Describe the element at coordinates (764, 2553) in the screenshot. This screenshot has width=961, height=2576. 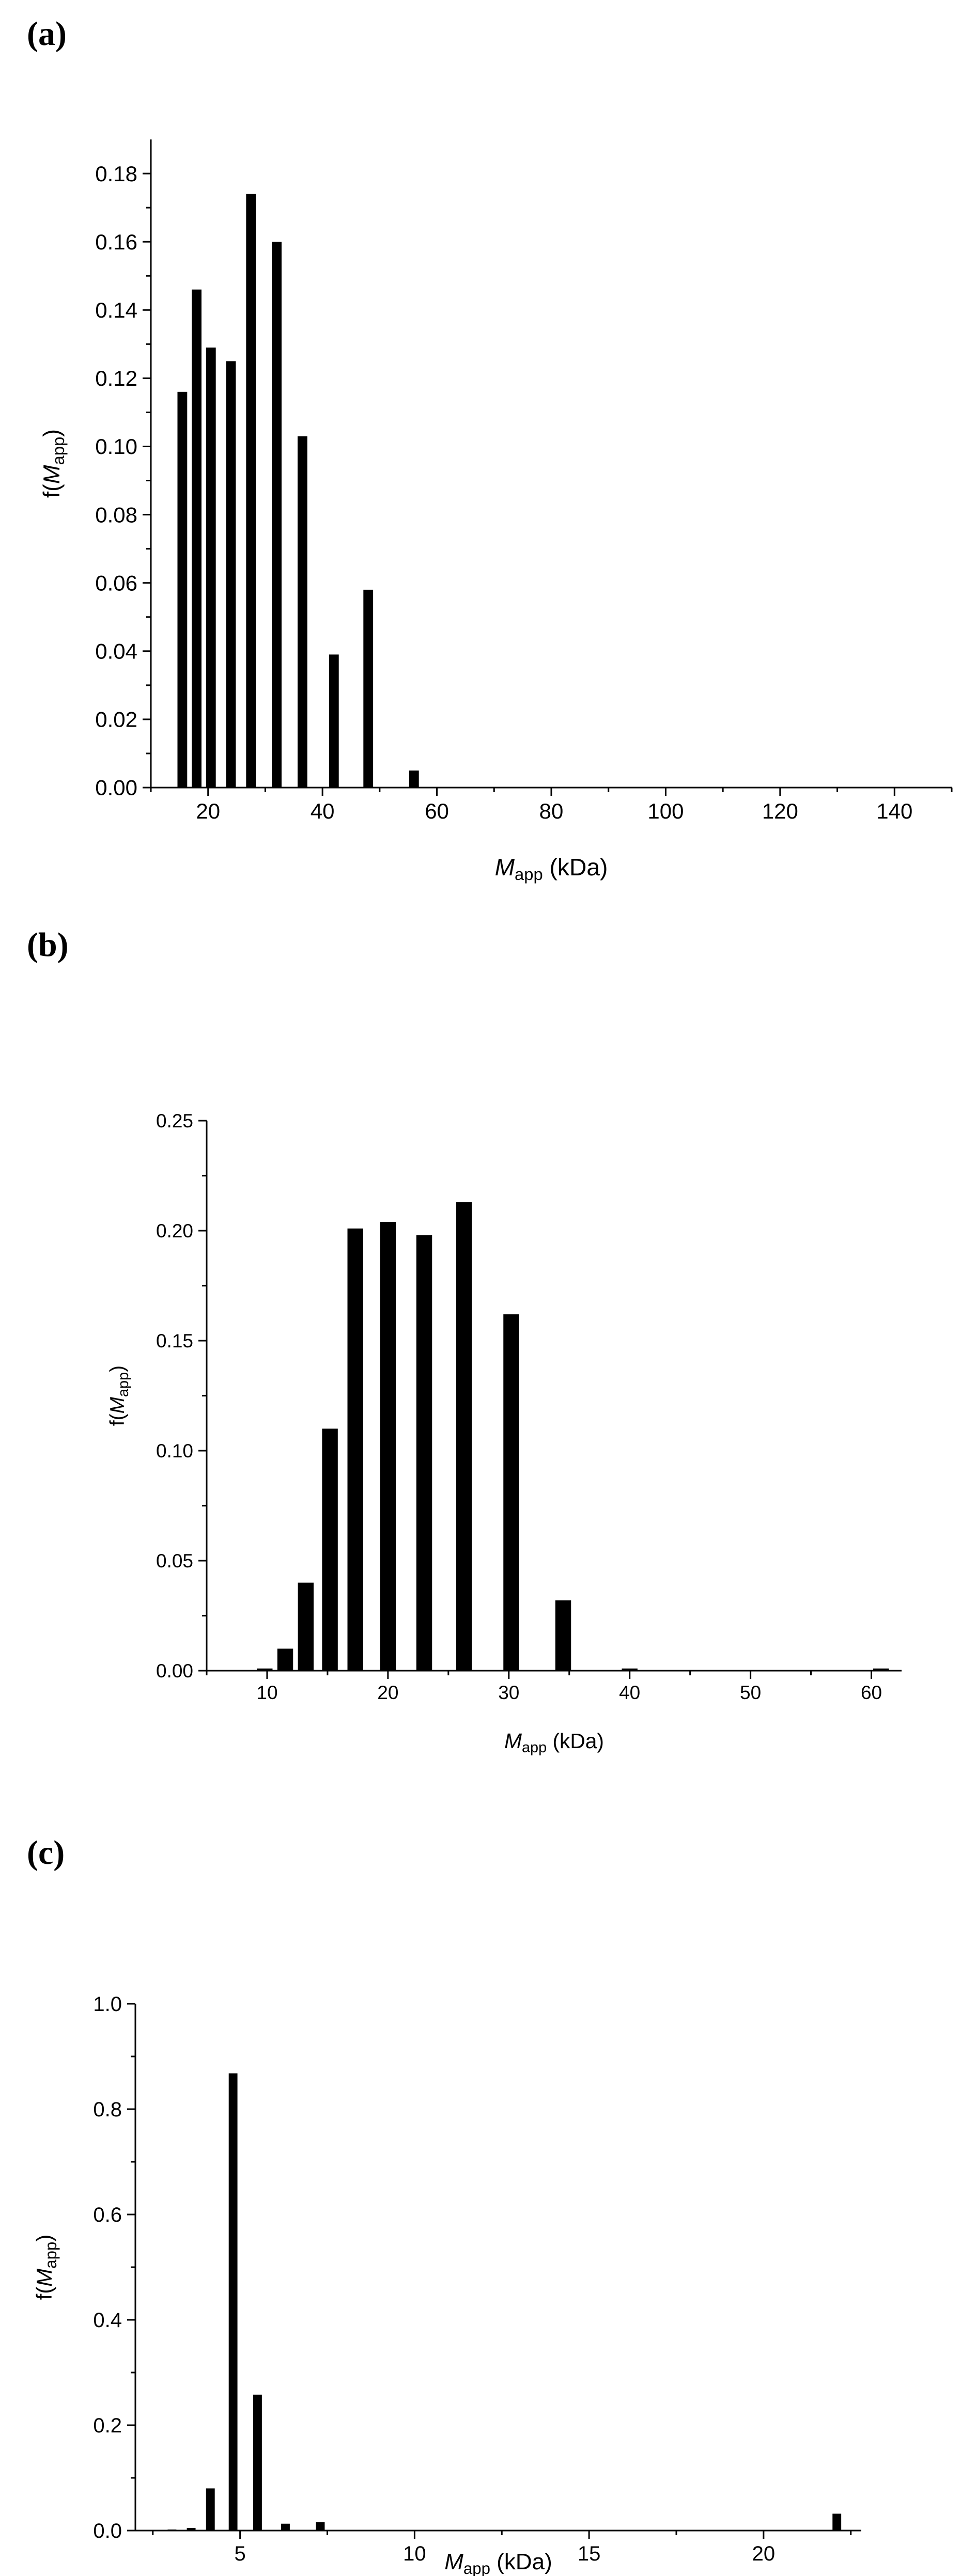
I see `x-tick-label-3: 20` at that location.